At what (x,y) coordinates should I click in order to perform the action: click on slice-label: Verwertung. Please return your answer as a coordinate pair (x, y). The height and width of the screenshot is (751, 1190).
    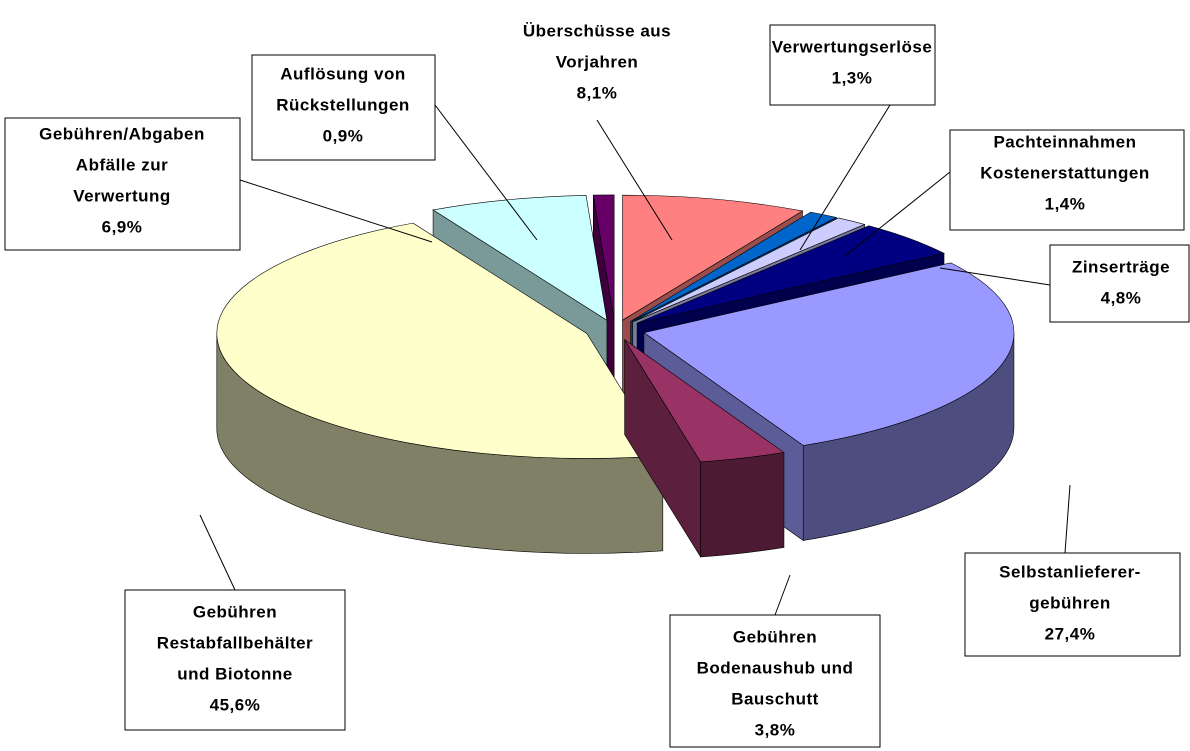
    Looking at the image, I should click on (122, 195).